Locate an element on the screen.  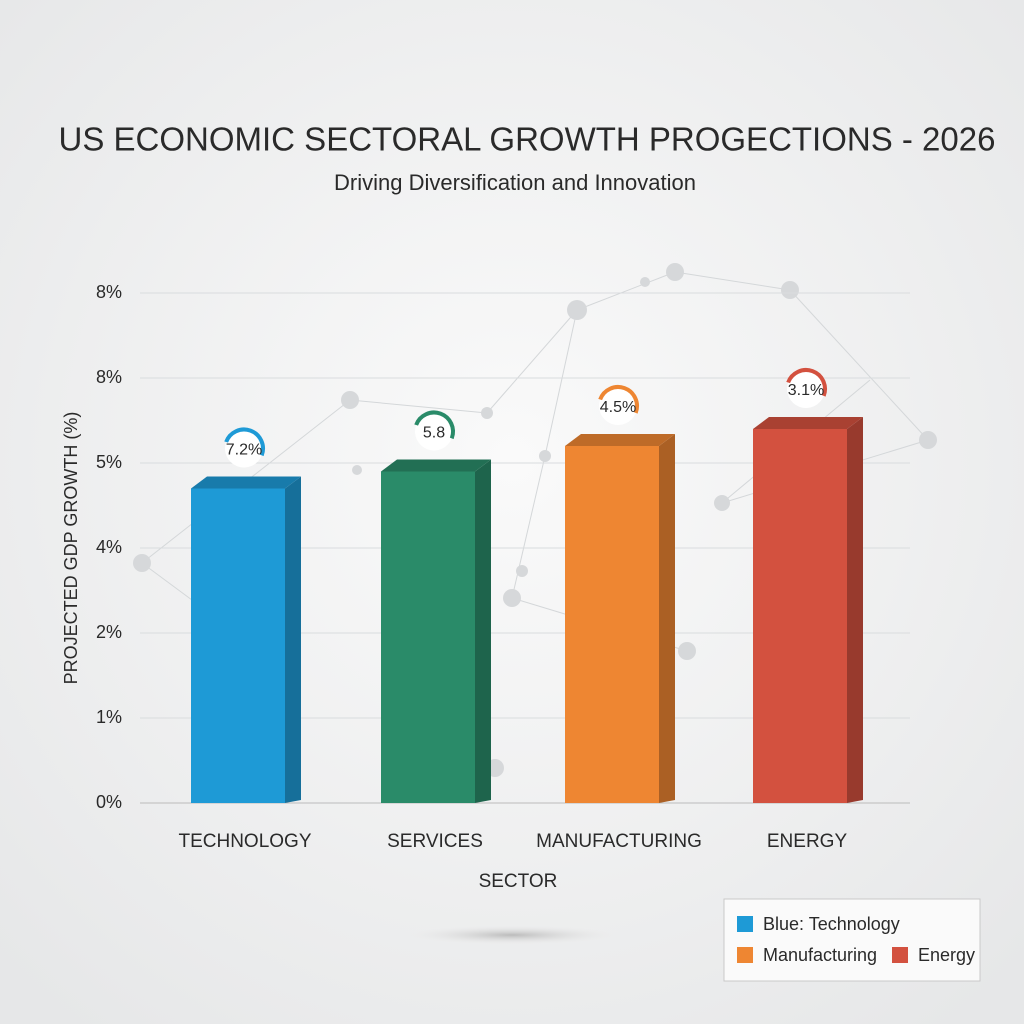
annotation: 4.5% is located at coordinates (618, 407).